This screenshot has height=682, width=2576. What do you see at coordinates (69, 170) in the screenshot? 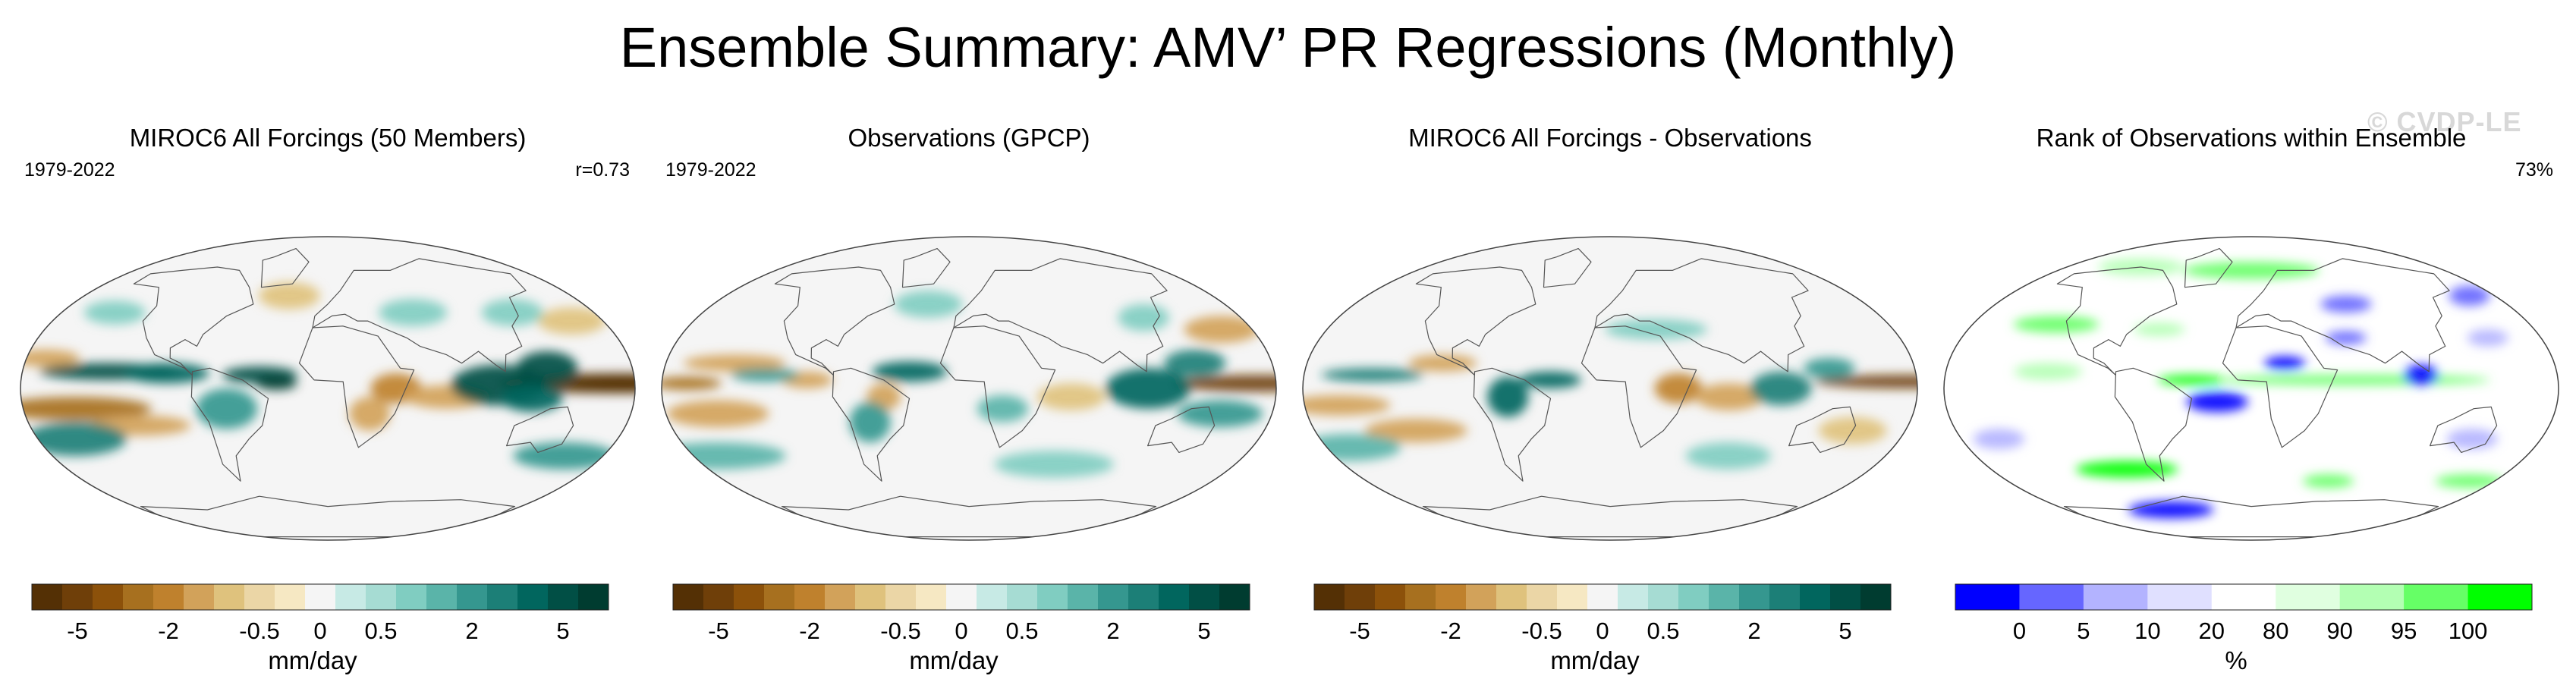
I see `period-label: 1979-2022` at bounding box center [69, 170].